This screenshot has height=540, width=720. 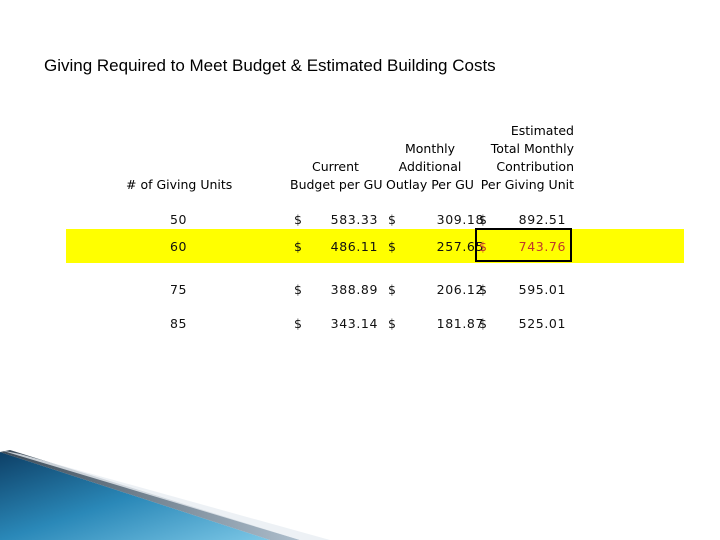 What do you see at coordinates (542, 289) in the screenshot?
I see `cell-total: 595.01` at bounding box center [542, 289].